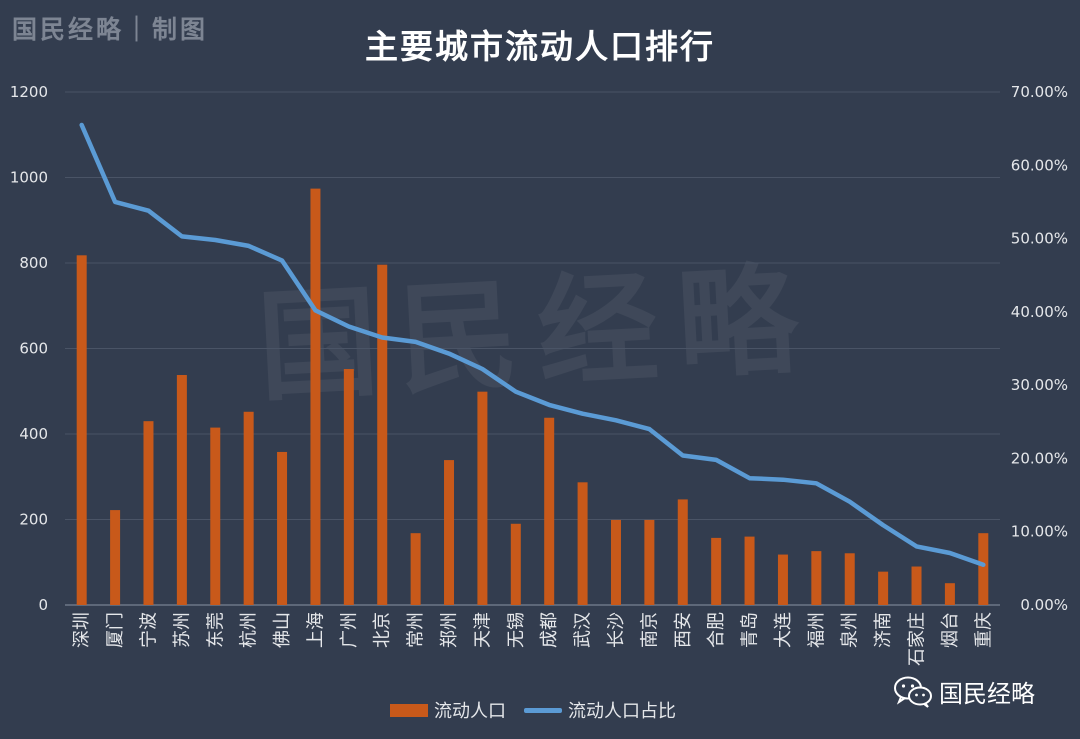 This screenshot has height=739, width=1080. I want to click on x-tick-label: 苏州, so click(182, 630).